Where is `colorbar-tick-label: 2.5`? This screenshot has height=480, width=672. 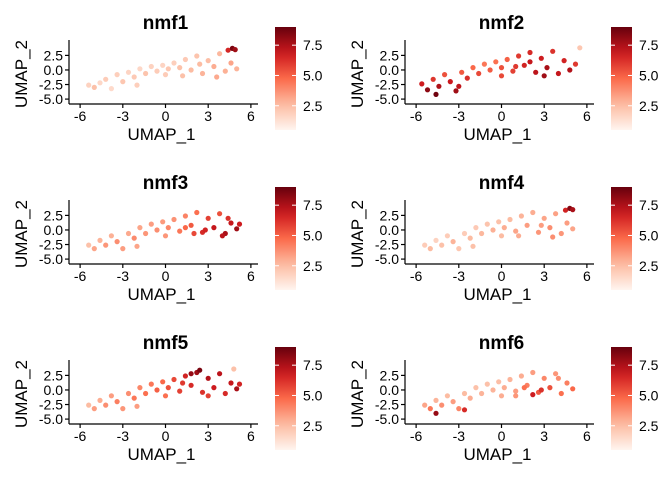 colorbar-tick-label: 2.5 is located at coordinates (313, 106).